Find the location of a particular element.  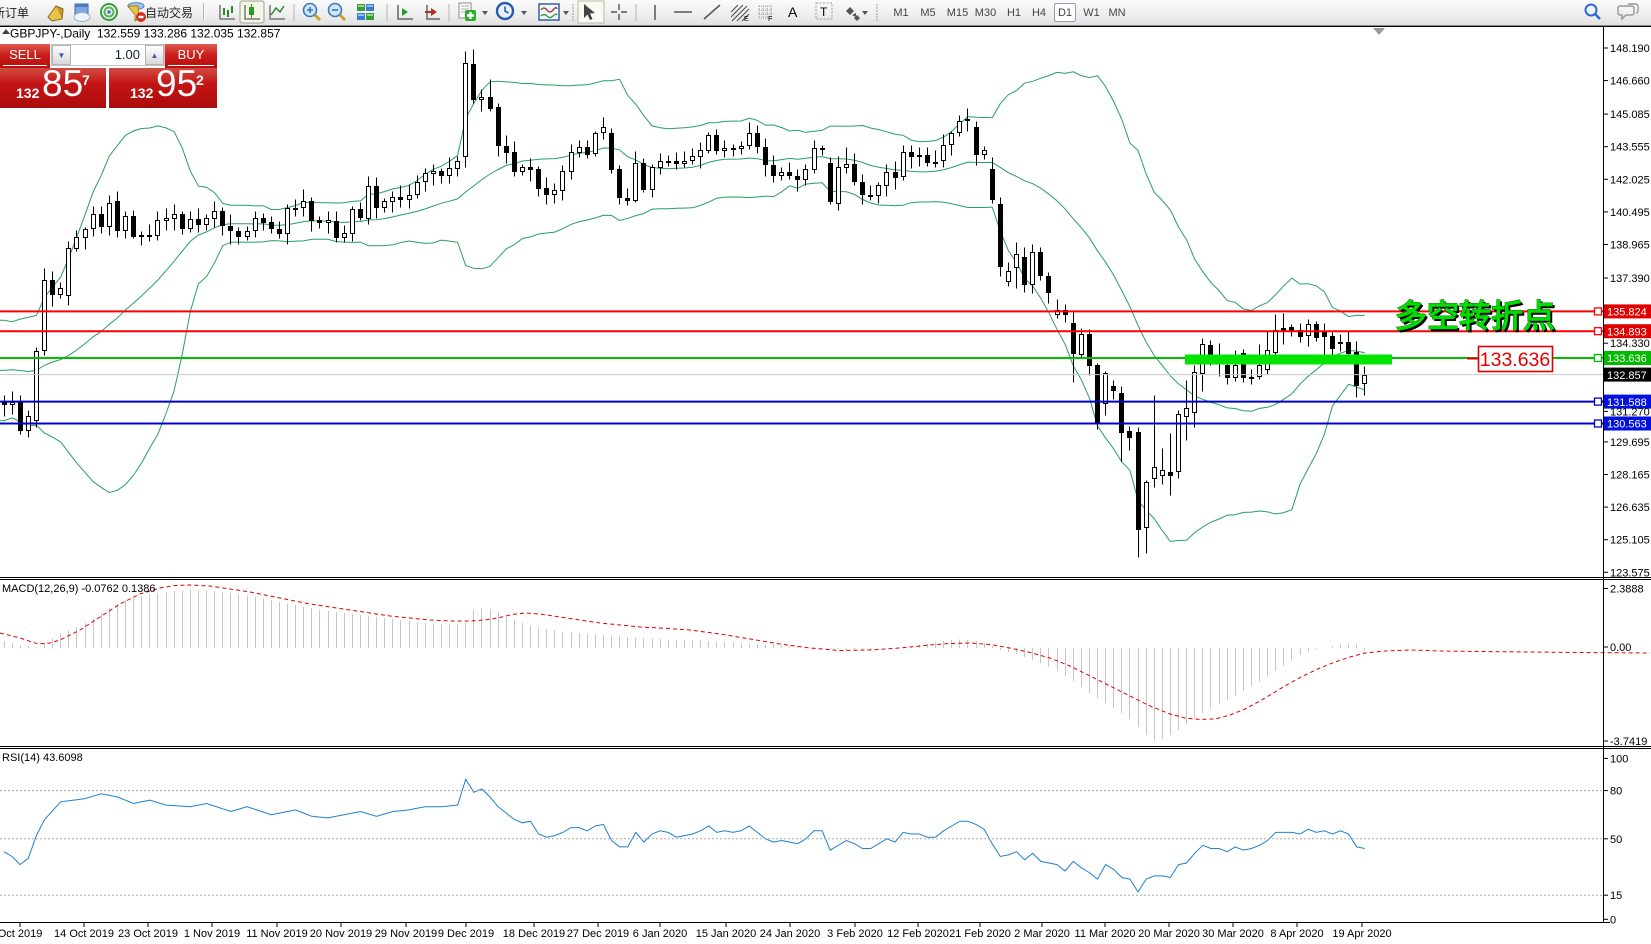

svg-text: 143.555 is located at coordinates (1630, 148).